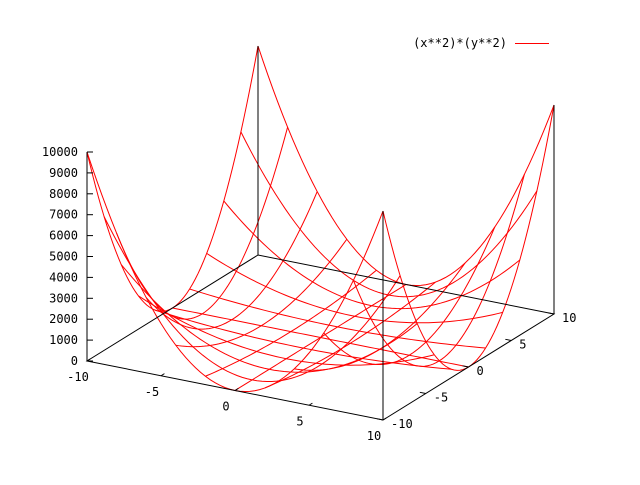  What do you see at coordinates (460, 43) in the screenshot?
I see `legend-label: (x**2)*(y**2)` at bounding box center [460, 43].